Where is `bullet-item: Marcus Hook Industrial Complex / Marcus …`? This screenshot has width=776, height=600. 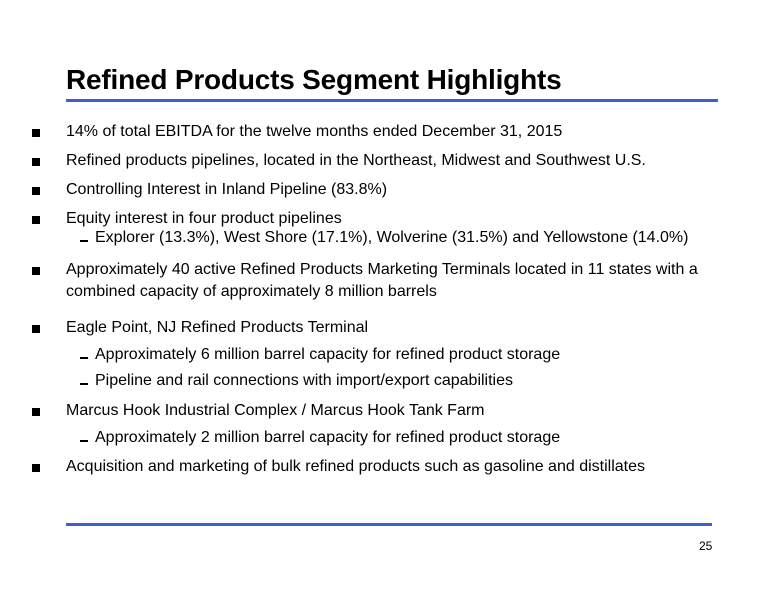 bullet-item: Marcus Hook Industrial Complex / Marcus … is located at coordinates (384, 411).